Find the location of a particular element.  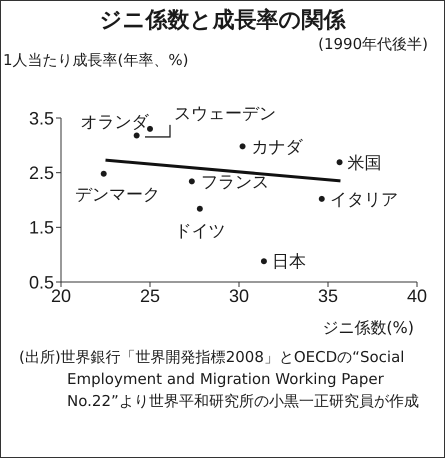

series-label: 日本 is located at coordinates (289, 262).